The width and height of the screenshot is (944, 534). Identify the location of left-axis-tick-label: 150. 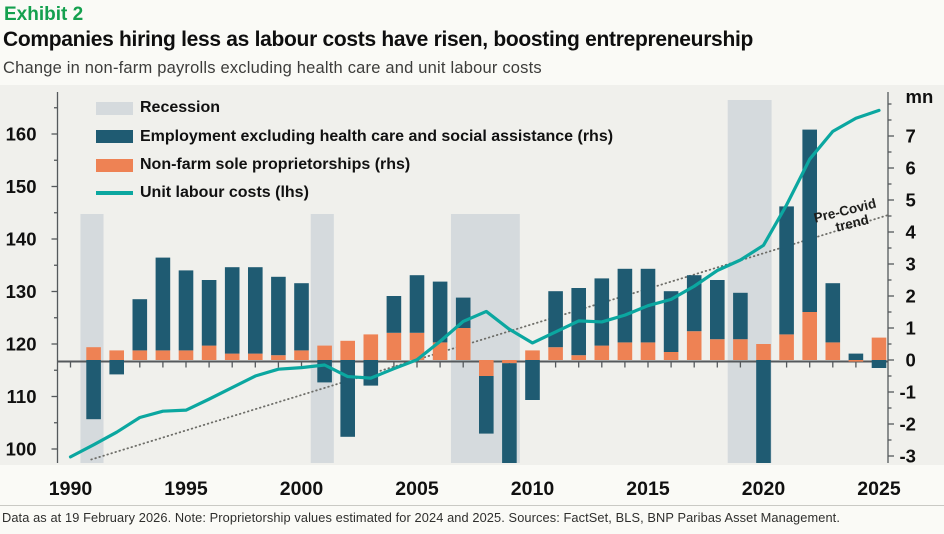
(21, 186).